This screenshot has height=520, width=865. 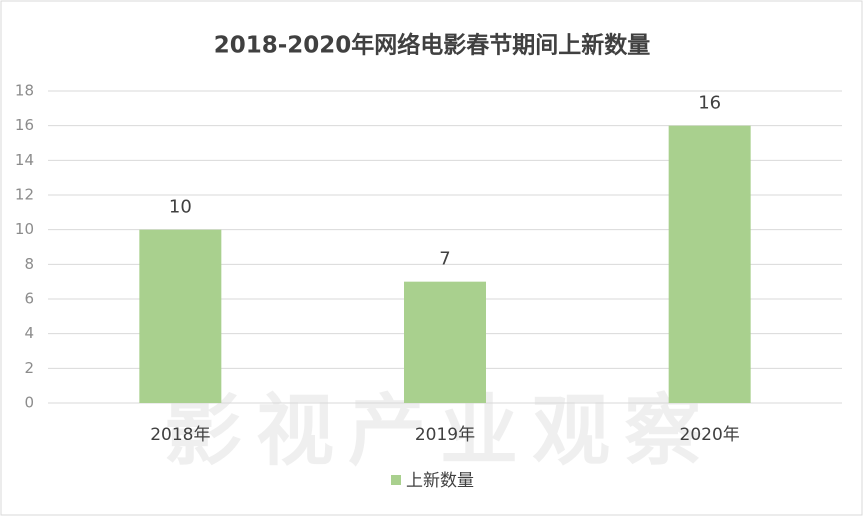 I want to click on y-tick-label: 6, so click(x=29, y=299).